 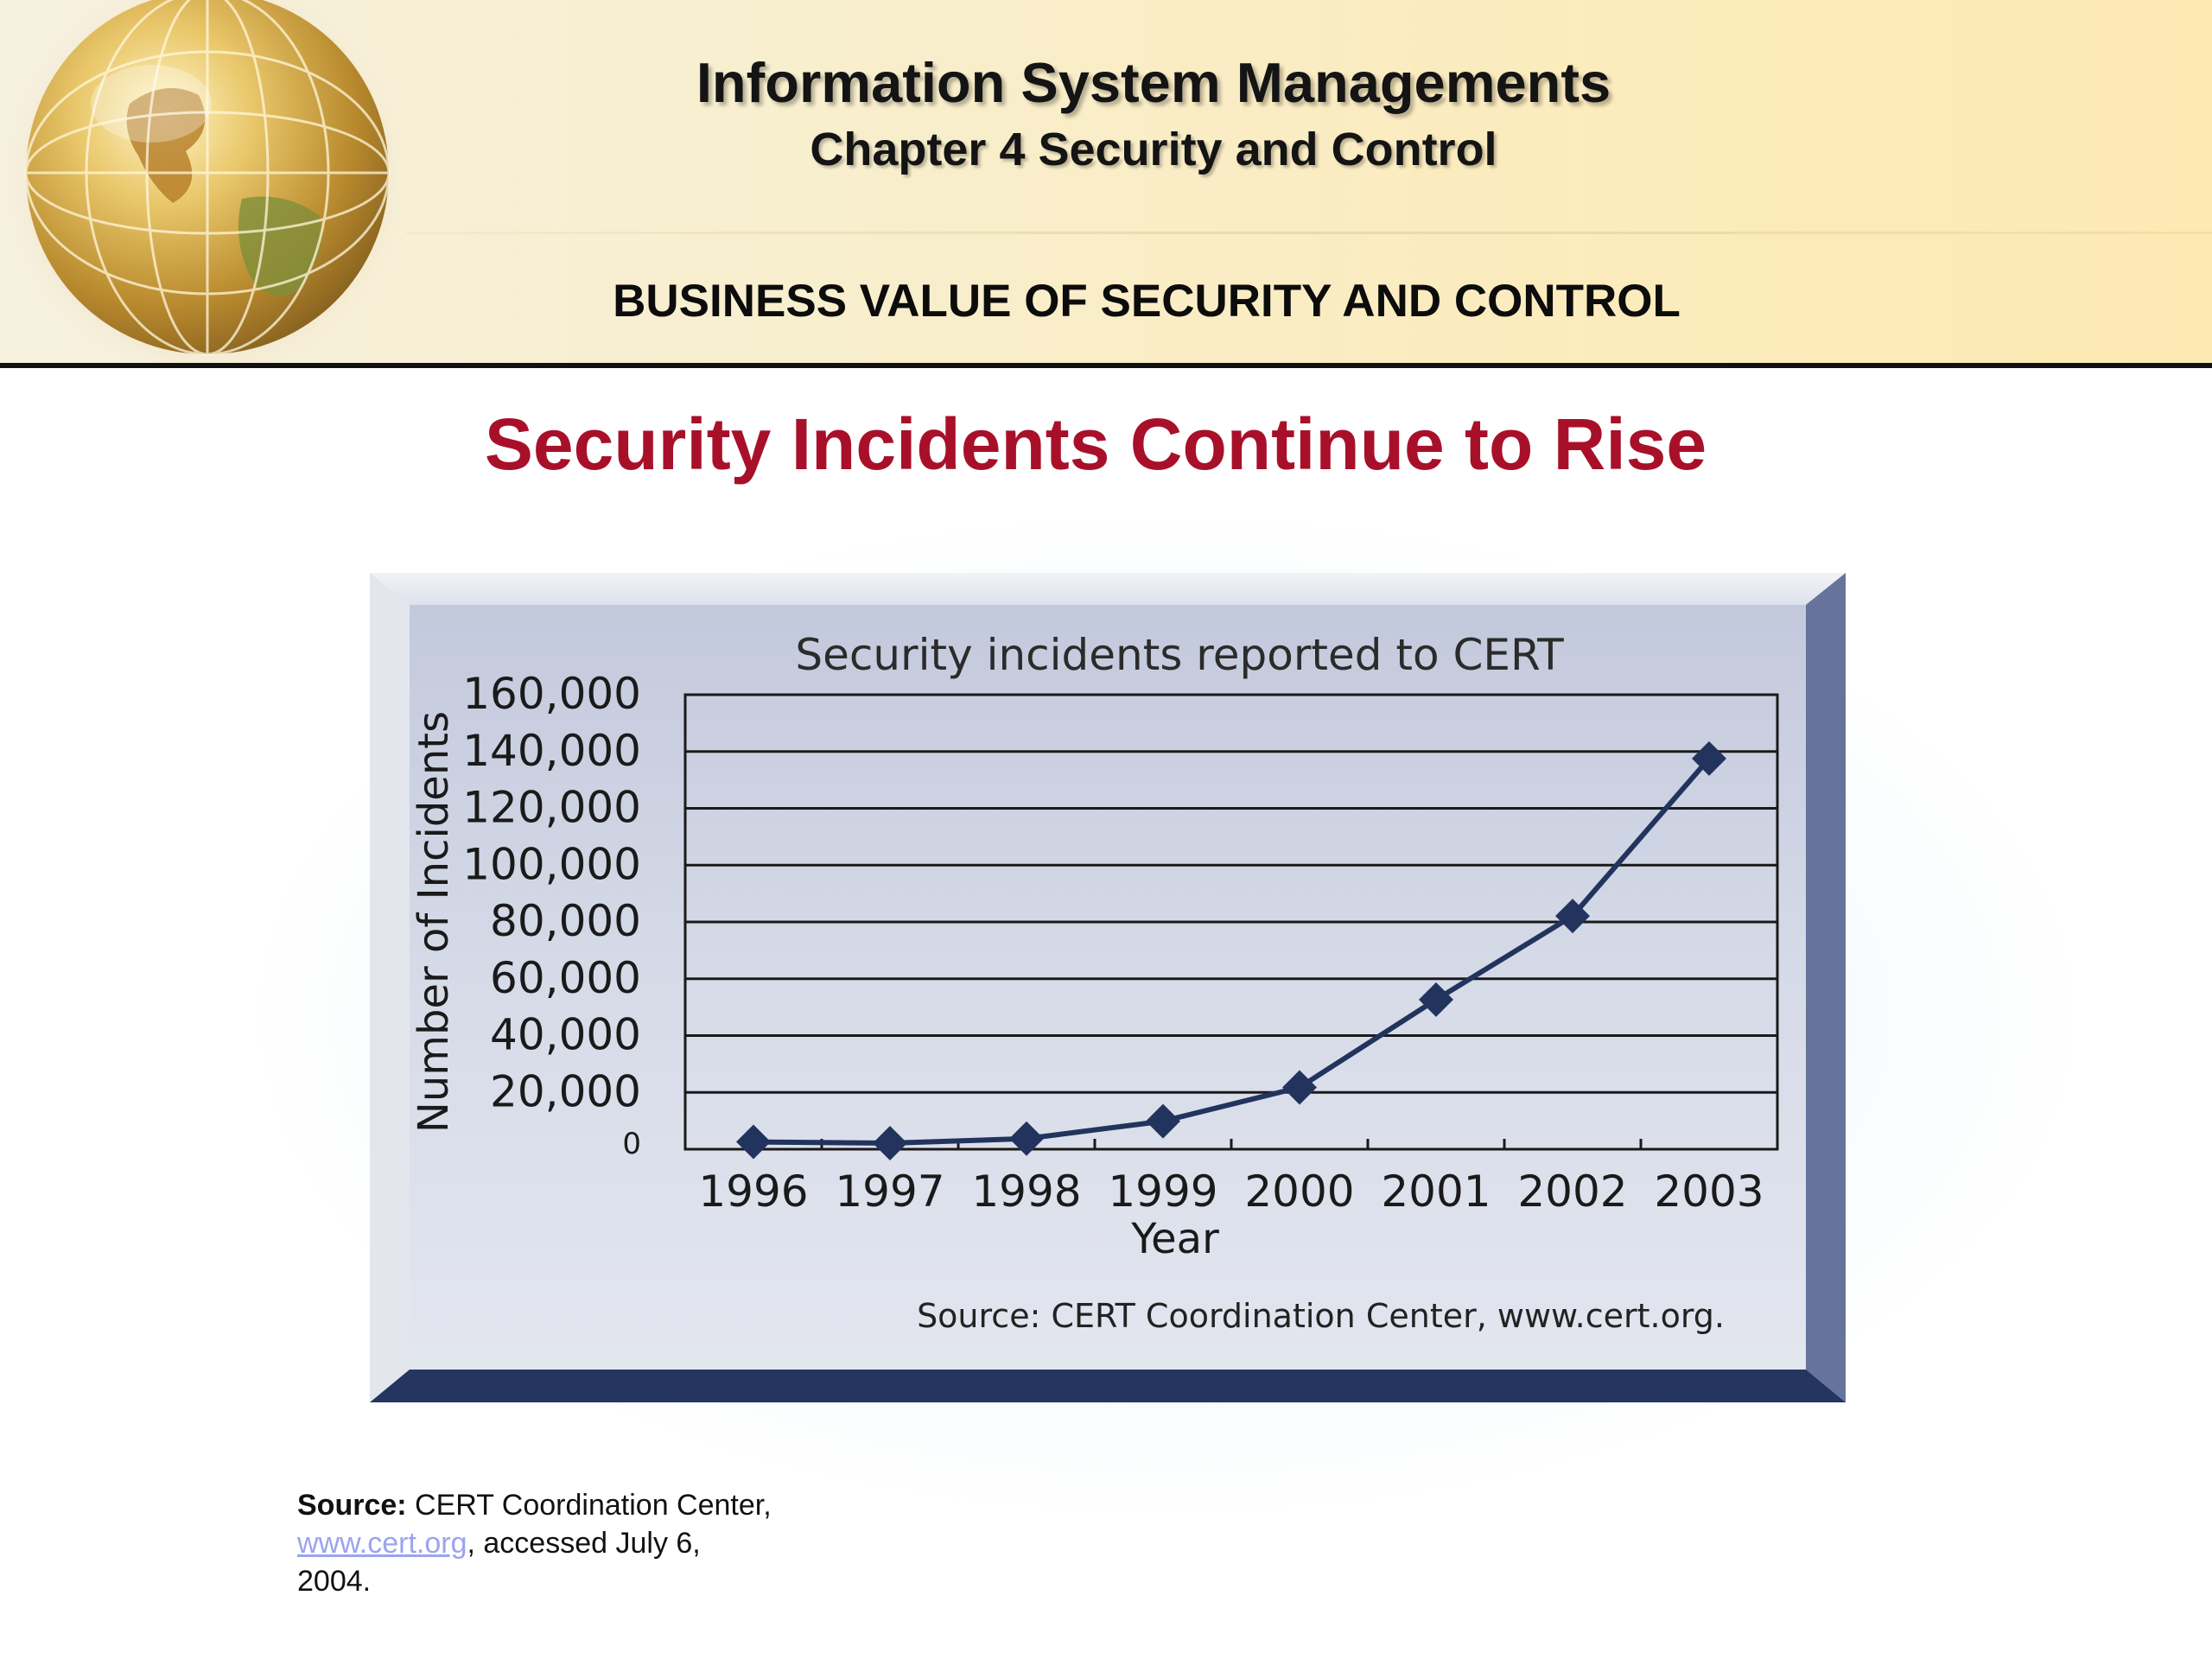 I want to click on slide-title: Security Incidents Continue to Rise, so click(x=1095, y=444).